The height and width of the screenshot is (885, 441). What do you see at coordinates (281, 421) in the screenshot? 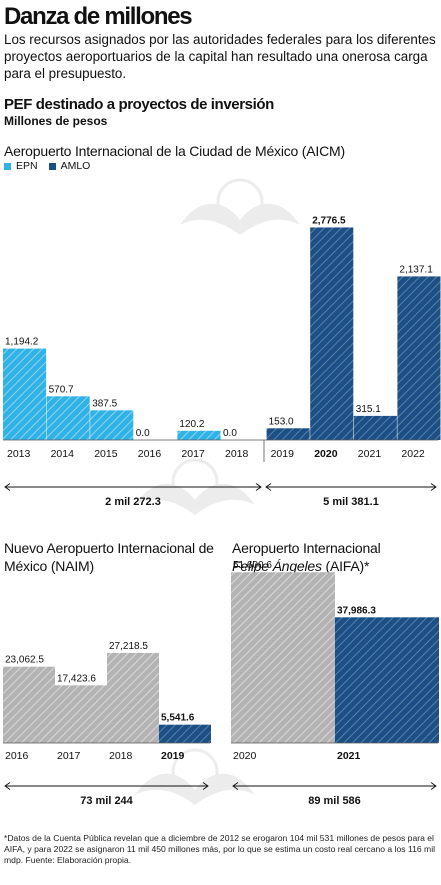
I see `data-label-2019: 153.0` at bounding box center [281, 421].